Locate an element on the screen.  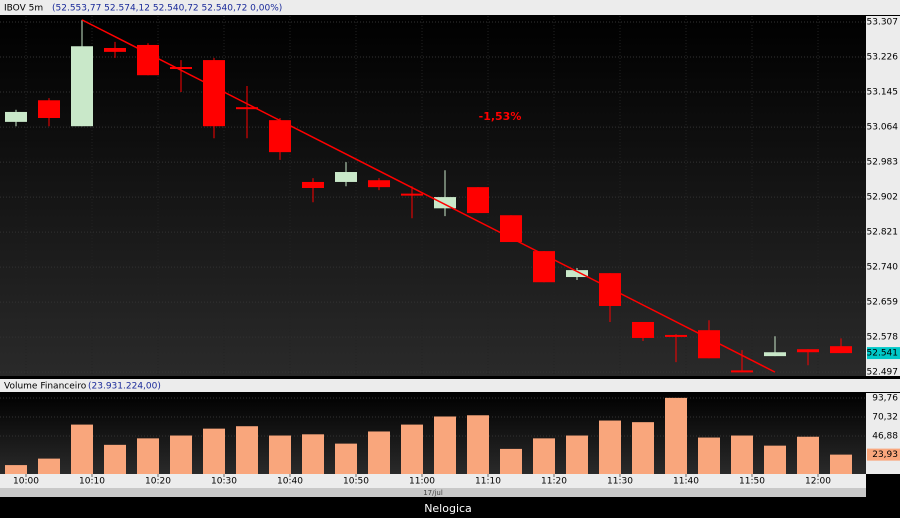
date-label: 17/jul is located at coordinates (433, 493).